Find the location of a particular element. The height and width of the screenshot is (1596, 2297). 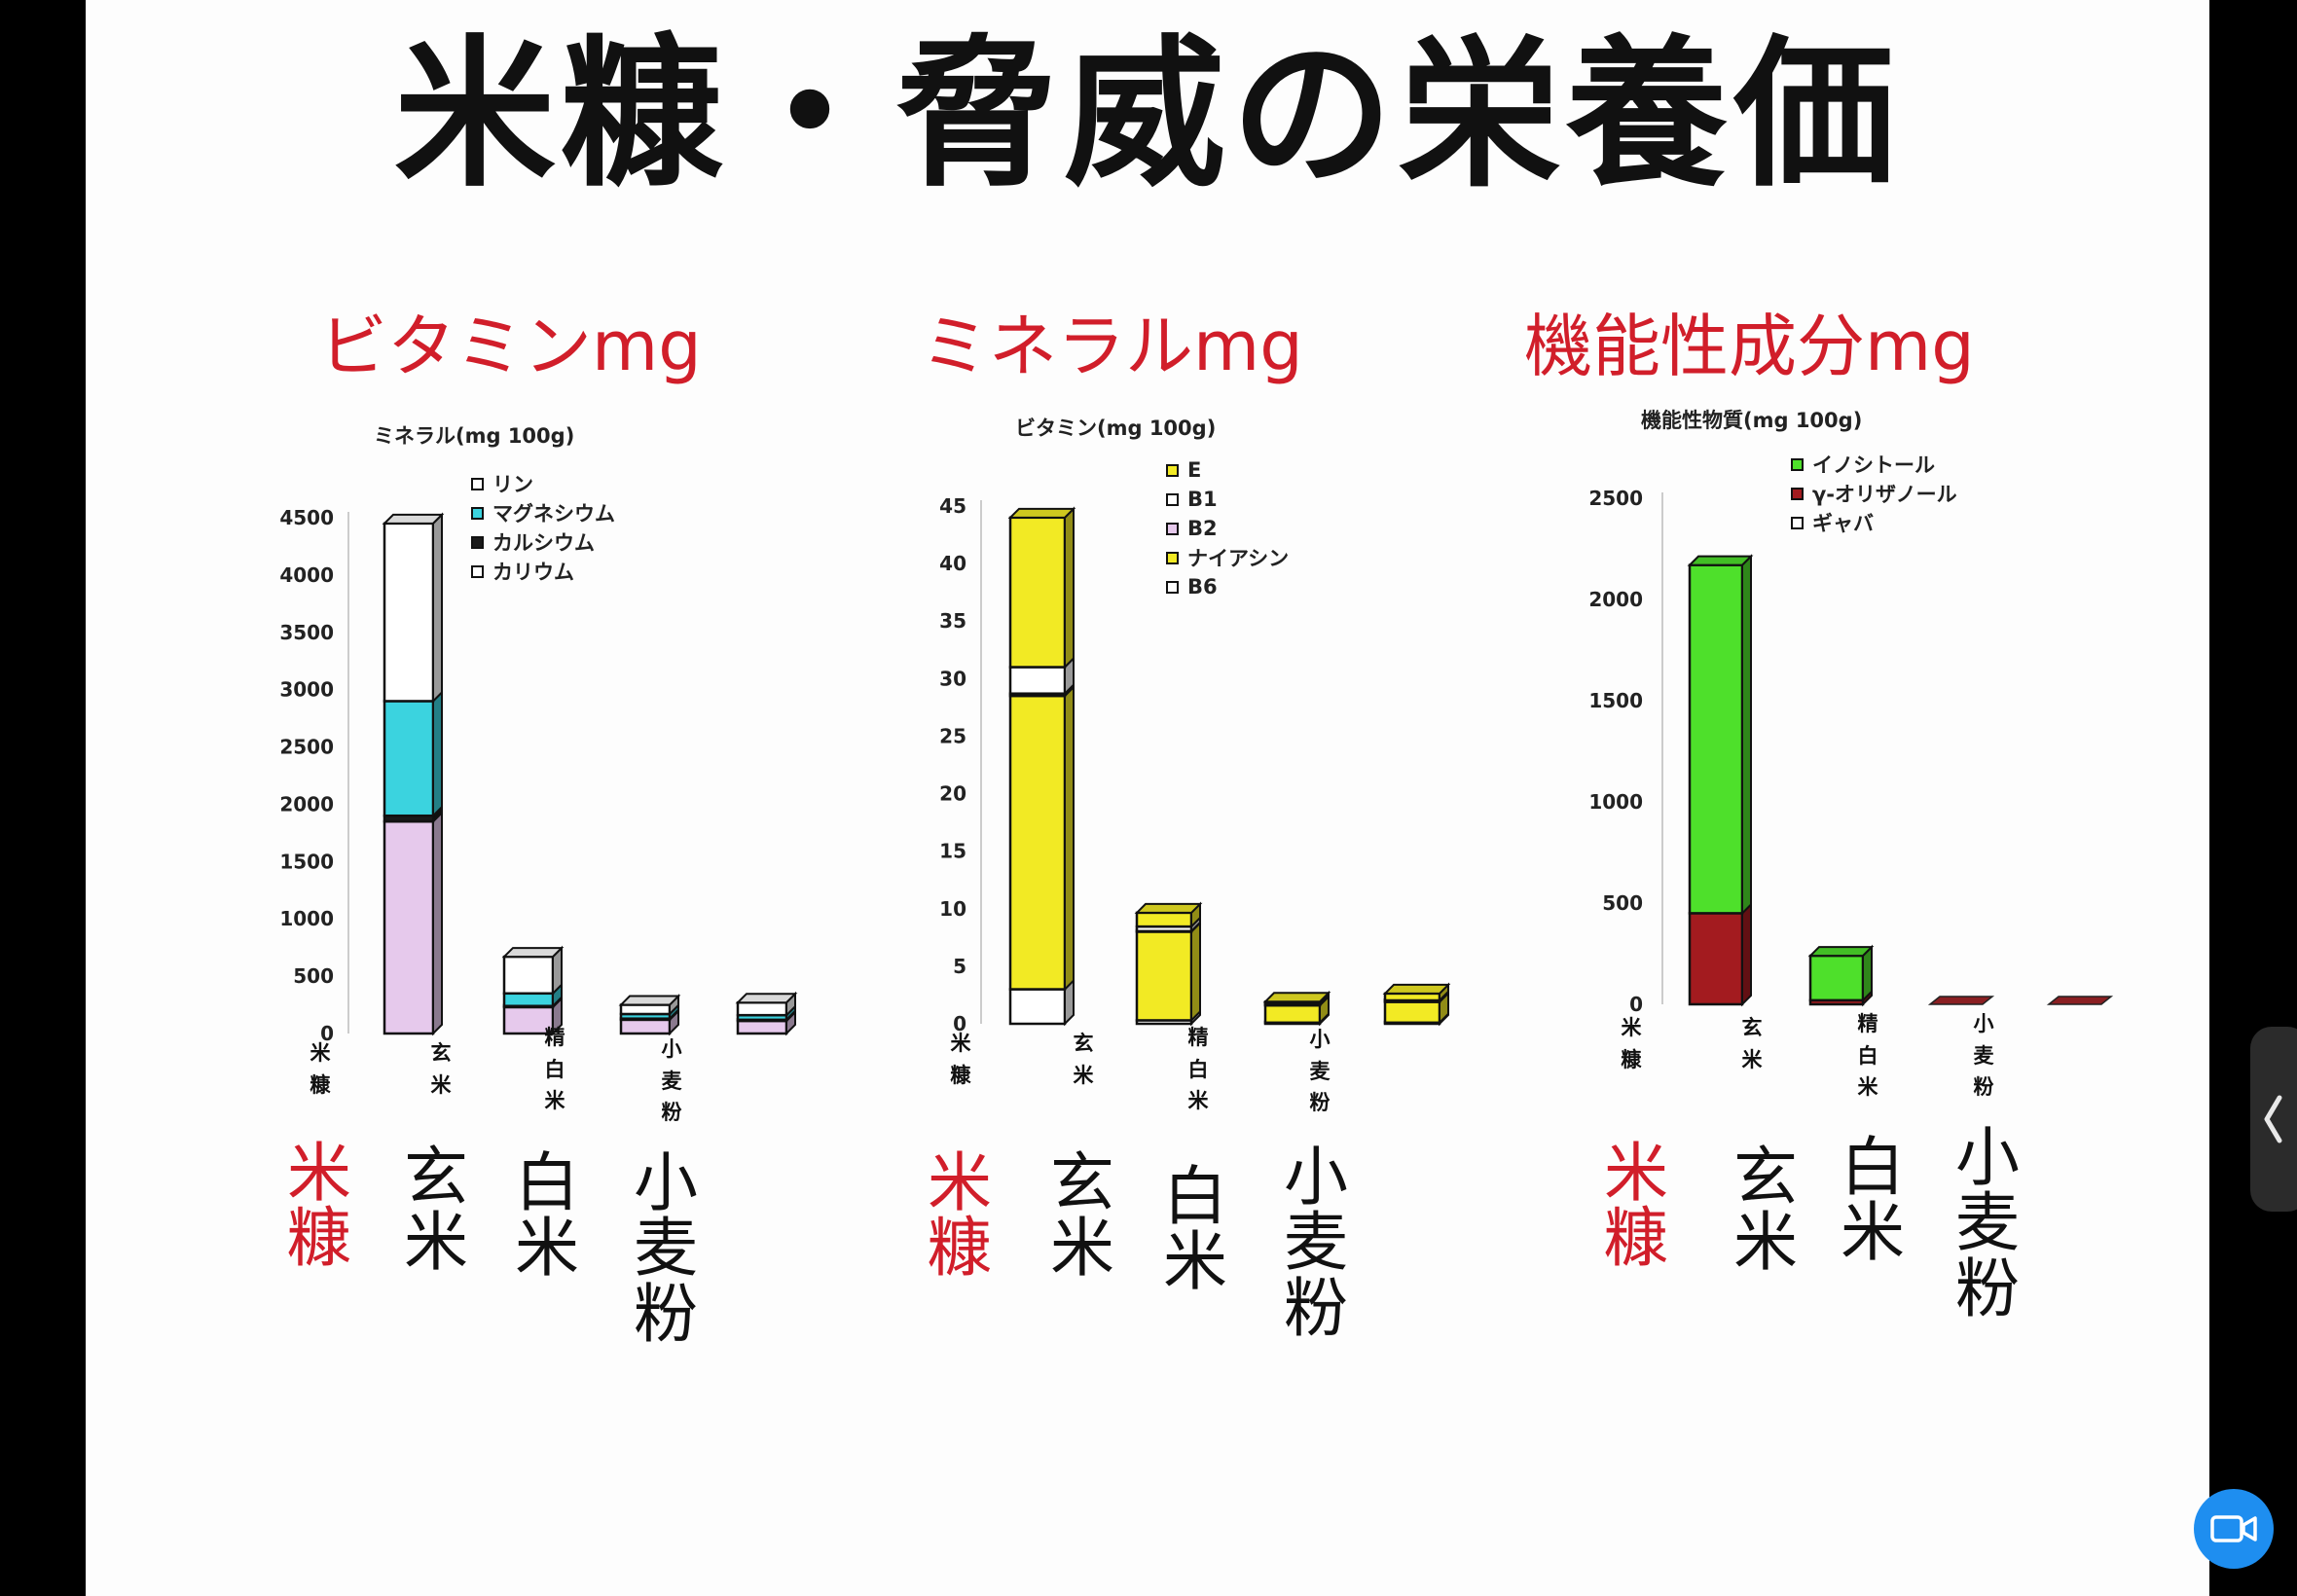

chart-plot-vitamins: 0 5 10 15 20 25 30 35 40 45 is located at coordinates (1195, 764).